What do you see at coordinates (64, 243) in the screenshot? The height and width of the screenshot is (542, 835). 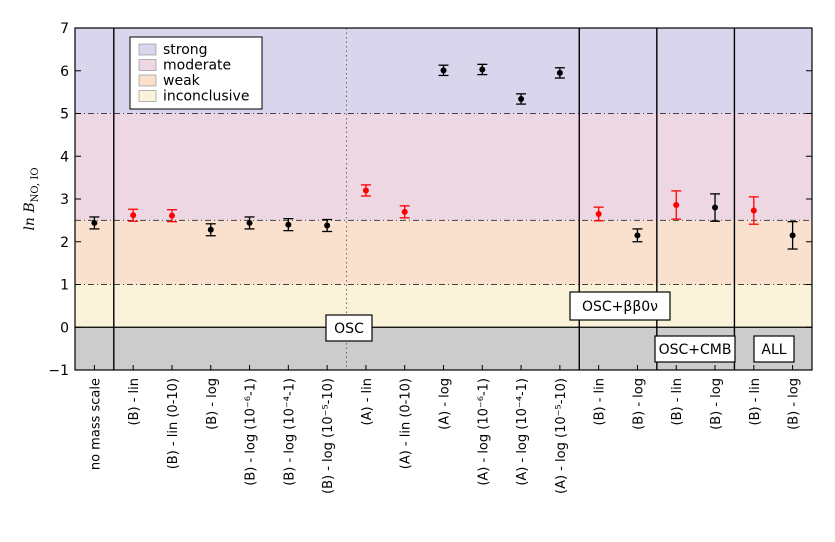 I see `y-tick-label: 2` at bounding box center [64, 243].